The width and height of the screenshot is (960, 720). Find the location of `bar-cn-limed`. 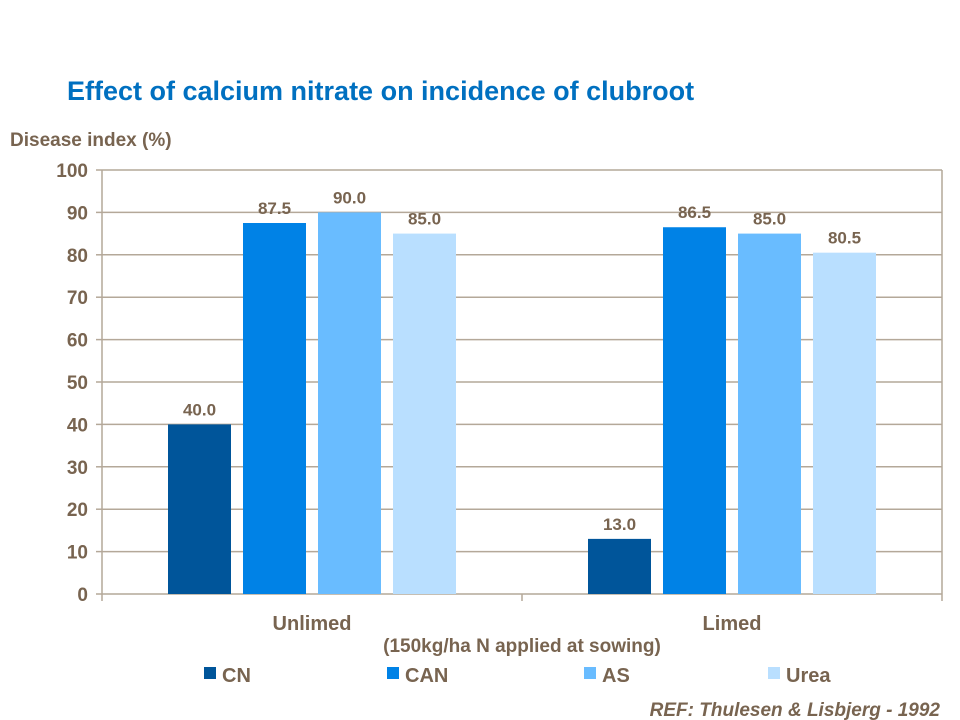

bar-cn-limed is located at coordinates (619, 566).